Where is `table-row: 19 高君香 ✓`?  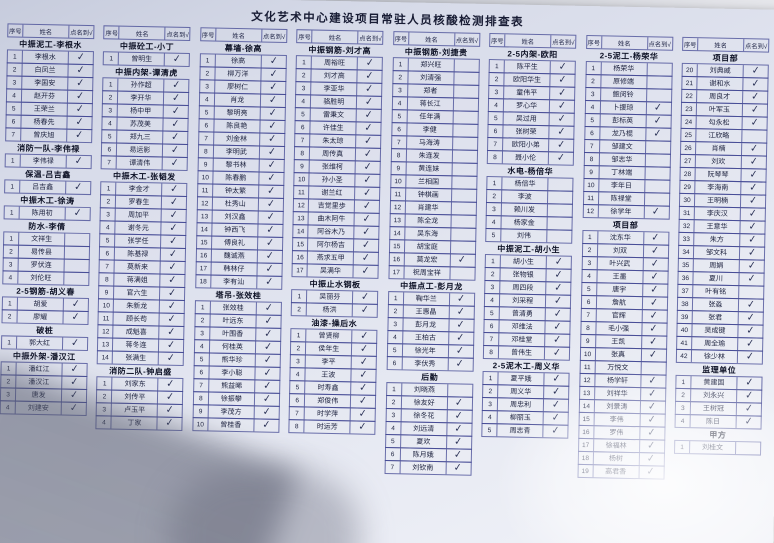 table-row: 19 高君香 ✓ is located at coordinates (621, 471).